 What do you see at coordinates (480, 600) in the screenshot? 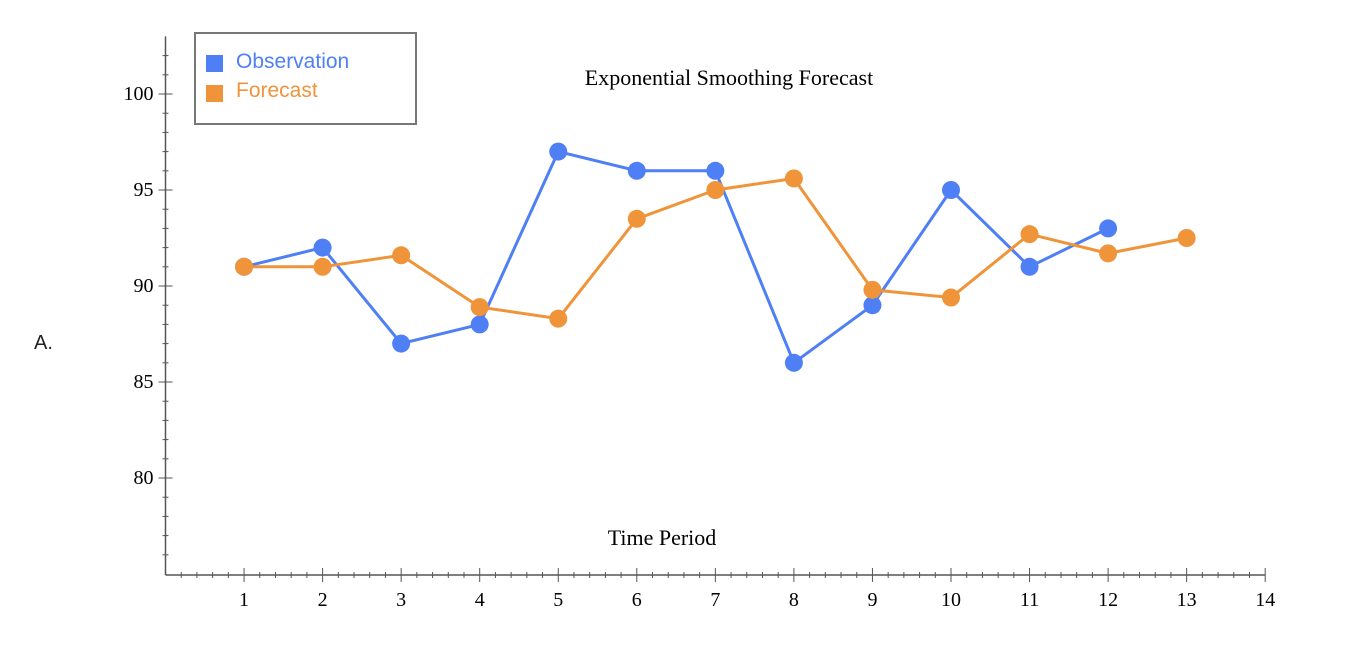
I see `x-tick-label: 4` at bounding box center [480, 600].